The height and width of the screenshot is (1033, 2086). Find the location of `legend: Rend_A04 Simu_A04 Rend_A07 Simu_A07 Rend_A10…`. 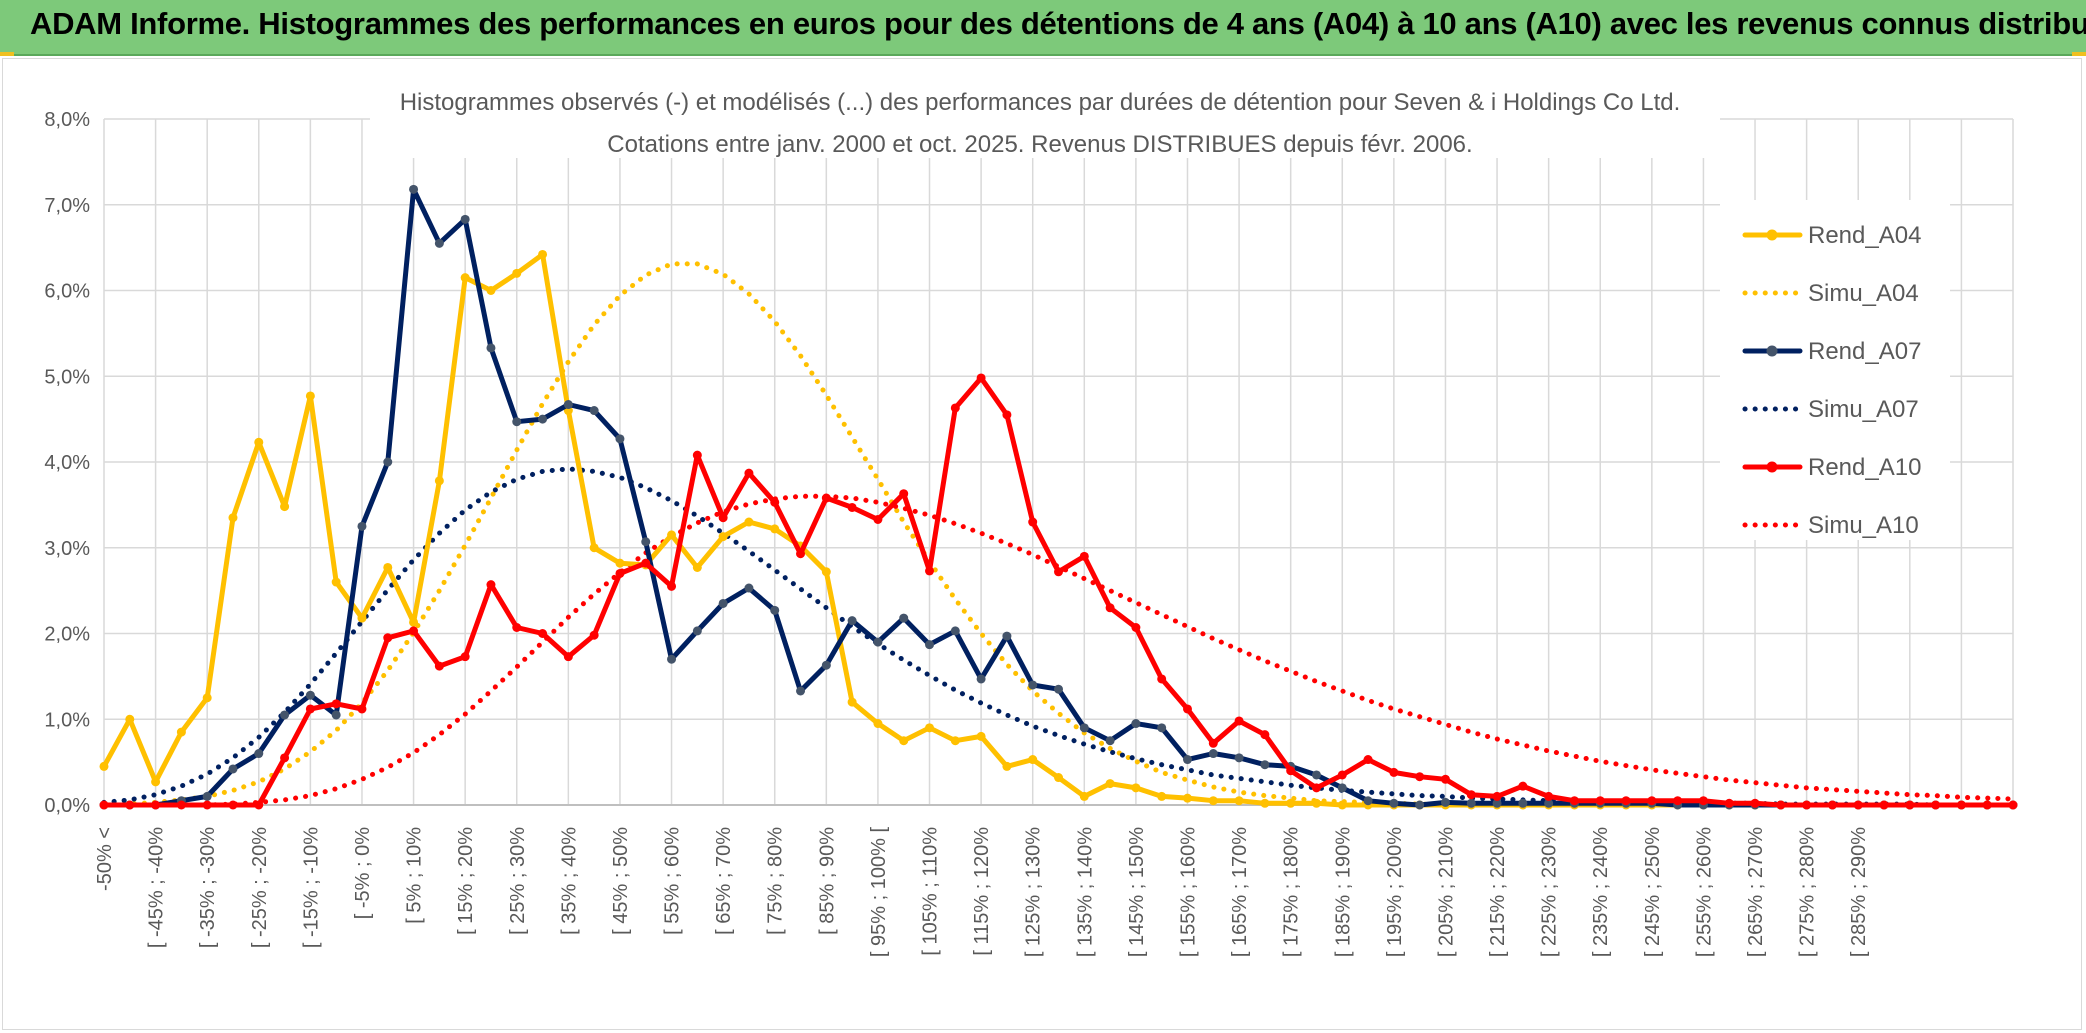

legend: Rend_A04 Simu_A04 Rend_A07 Simu_A07 Rend_A10… is located at coordinates (1835, 370).